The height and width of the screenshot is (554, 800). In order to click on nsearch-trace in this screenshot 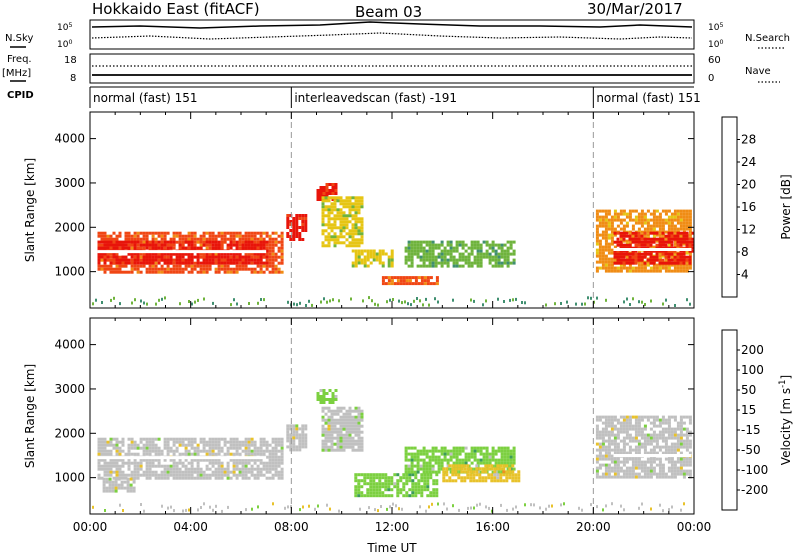, I will do `click(392, 36)`.